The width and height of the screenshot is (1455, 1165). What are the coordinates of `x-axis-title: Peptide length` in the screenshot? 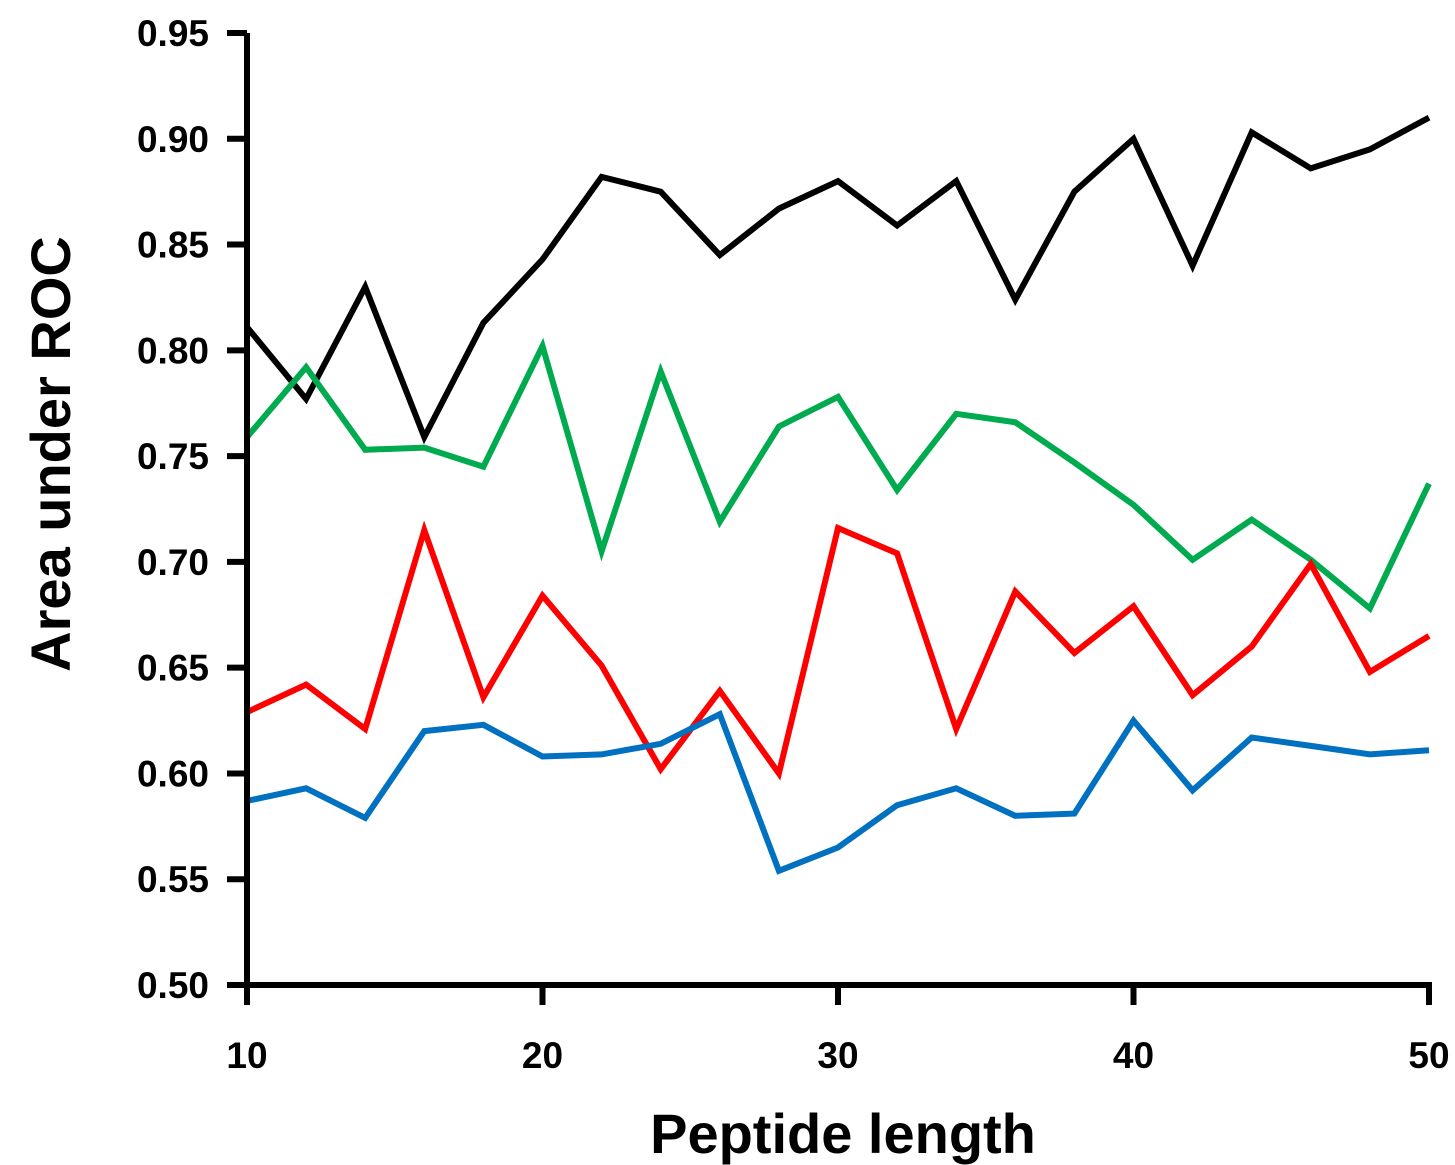 It's located at (843, 1133).